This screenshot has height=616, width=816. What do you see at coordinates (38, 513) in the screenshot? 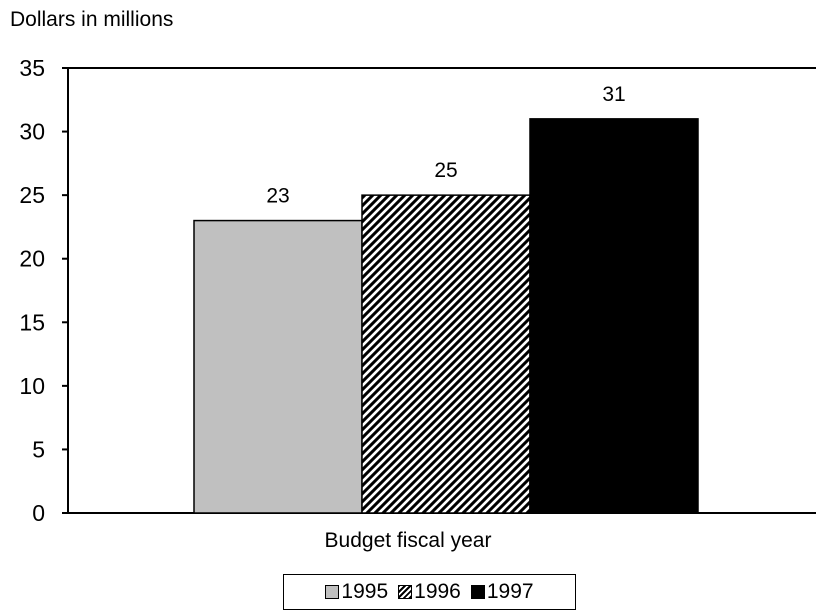
I see `y-tick-label: 0` at bounding box center [38, 513].